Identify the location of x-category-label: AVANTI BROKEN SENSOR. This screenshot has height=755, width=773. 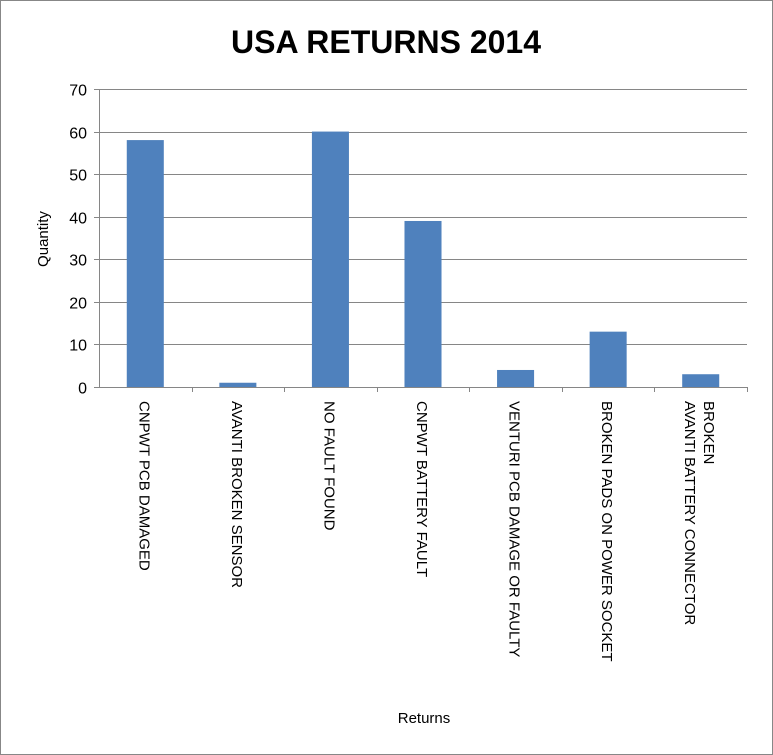
(236, 494).